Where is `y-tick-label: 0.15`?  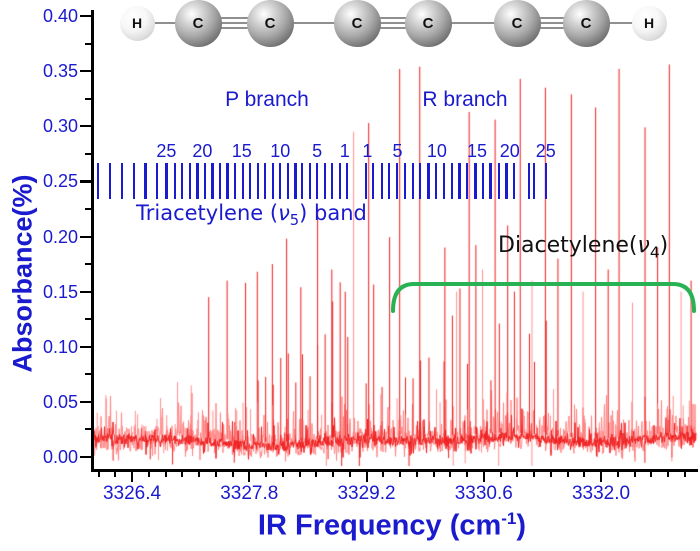
y-tick-label: 0.15 is located at coordinates (60, 291).